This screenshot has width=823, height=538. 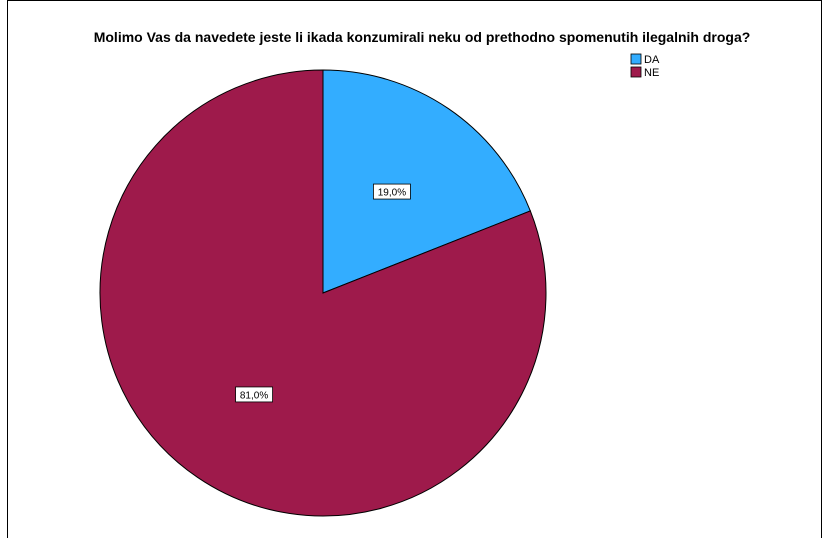 I want to click on legend: DA NE, so click(x=645, y=66).